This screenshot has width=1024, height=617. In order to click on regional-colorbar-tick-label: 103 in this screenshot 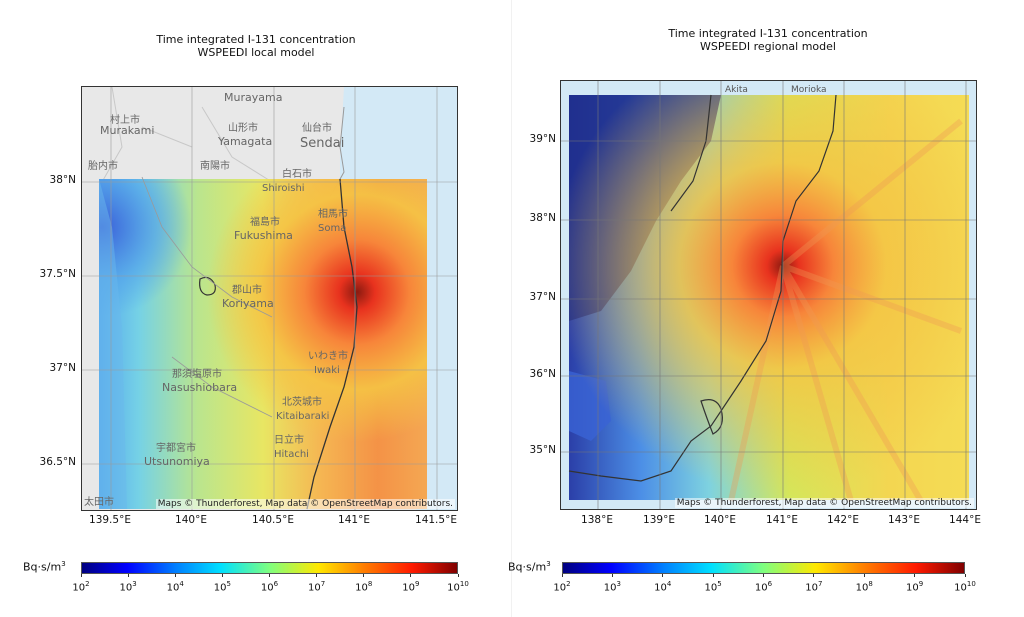, I will do `click(612, 586)`.